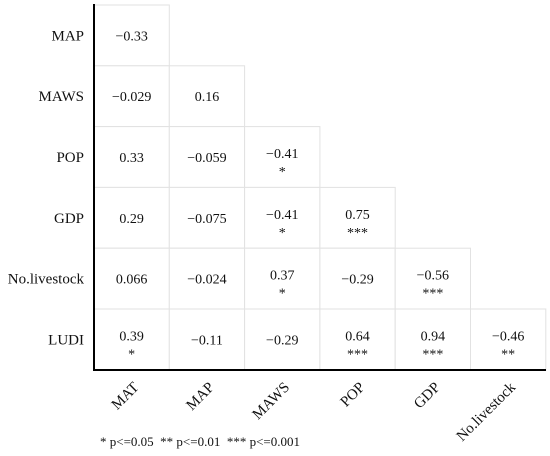 The height and width of the screenshot is (456, 550). I want to click on cell-value: −0.33, so click(131, 36).